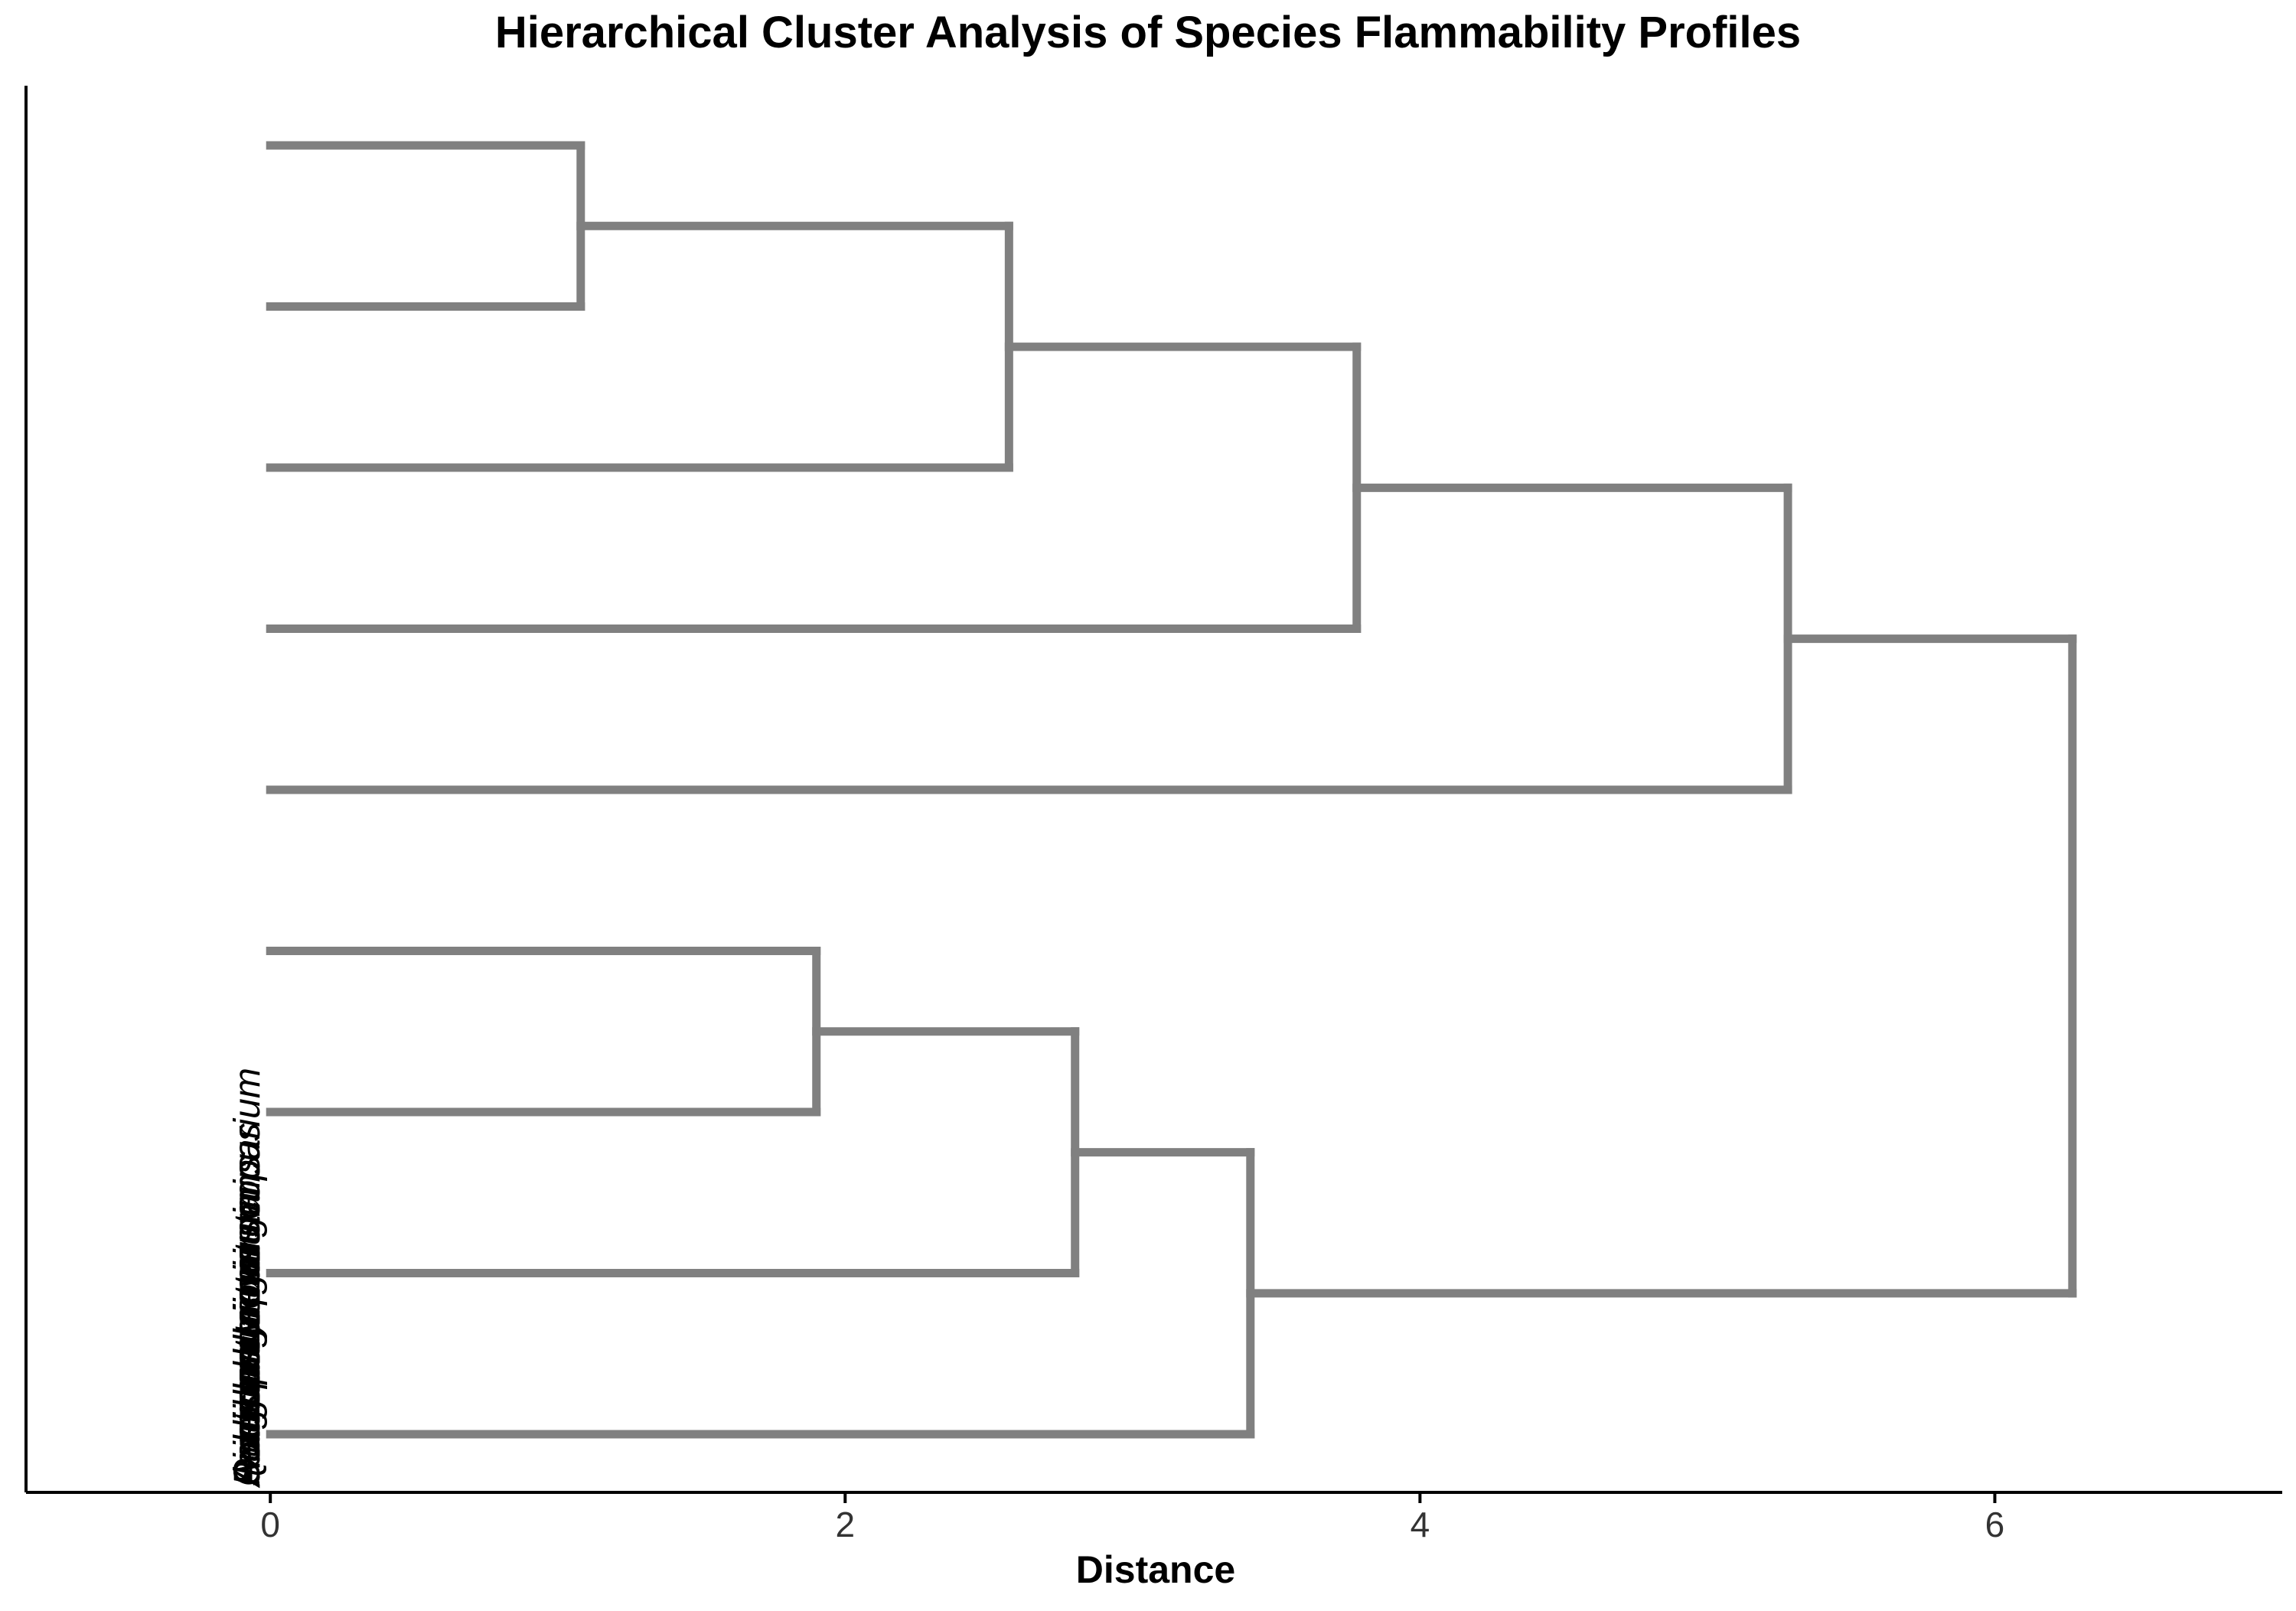  What do you see at coordinates (1132, 1518) in the screenshot?
I see `x-axis-ticks: 0 2 4 6` at bounding box center [1132, 1518].